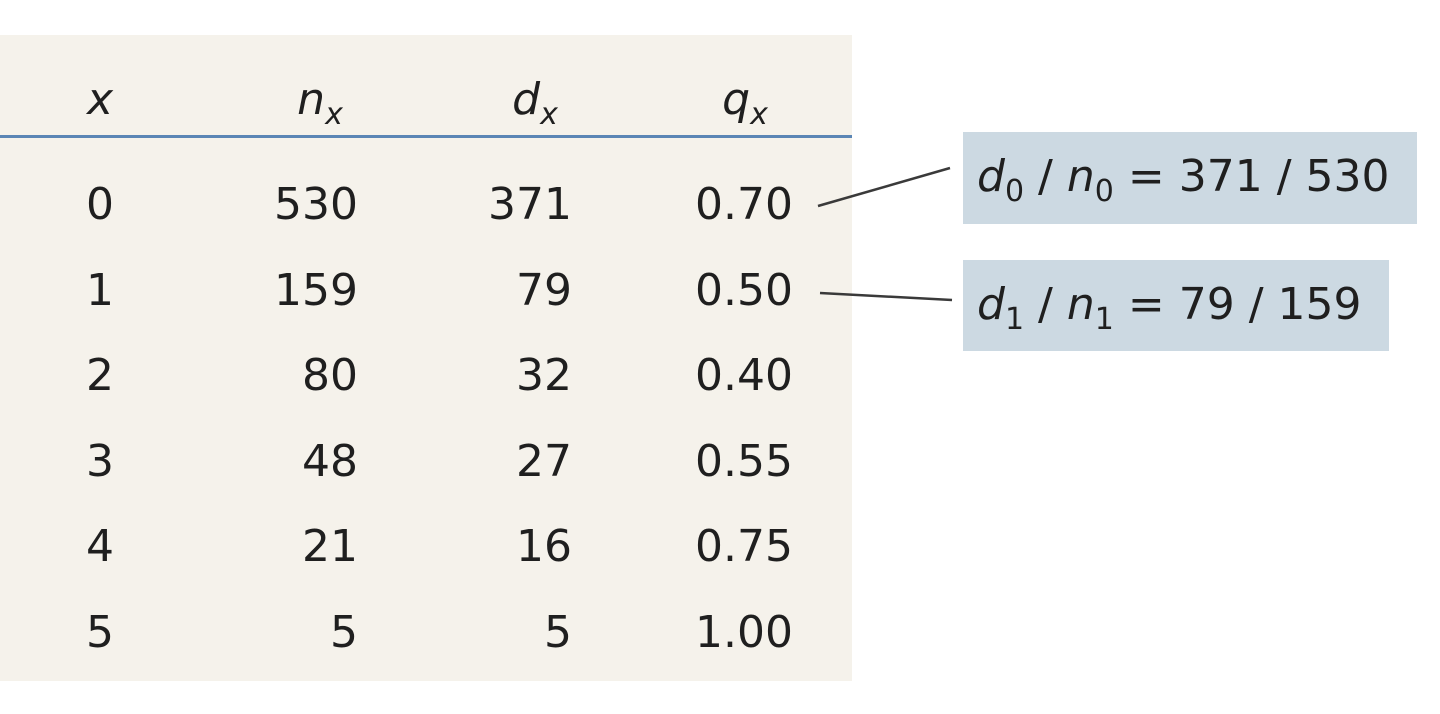  What do you see at coordinates (745, 103) in the screenshot?
I see `column-header-qx: qx` at bounding box center [745, 103].